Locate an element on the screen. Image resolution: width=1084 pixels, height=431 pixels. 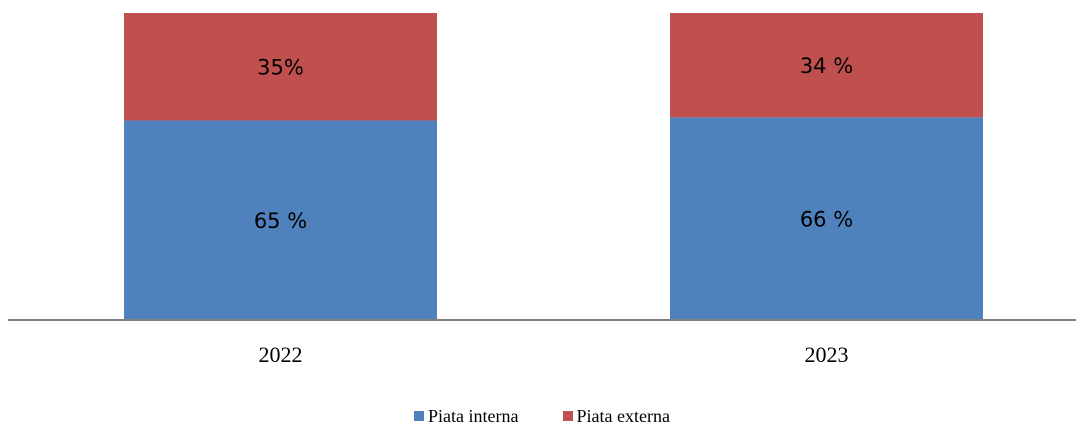
legend-item-piata-interna: Piata interna is located at coordinates (466, 416).